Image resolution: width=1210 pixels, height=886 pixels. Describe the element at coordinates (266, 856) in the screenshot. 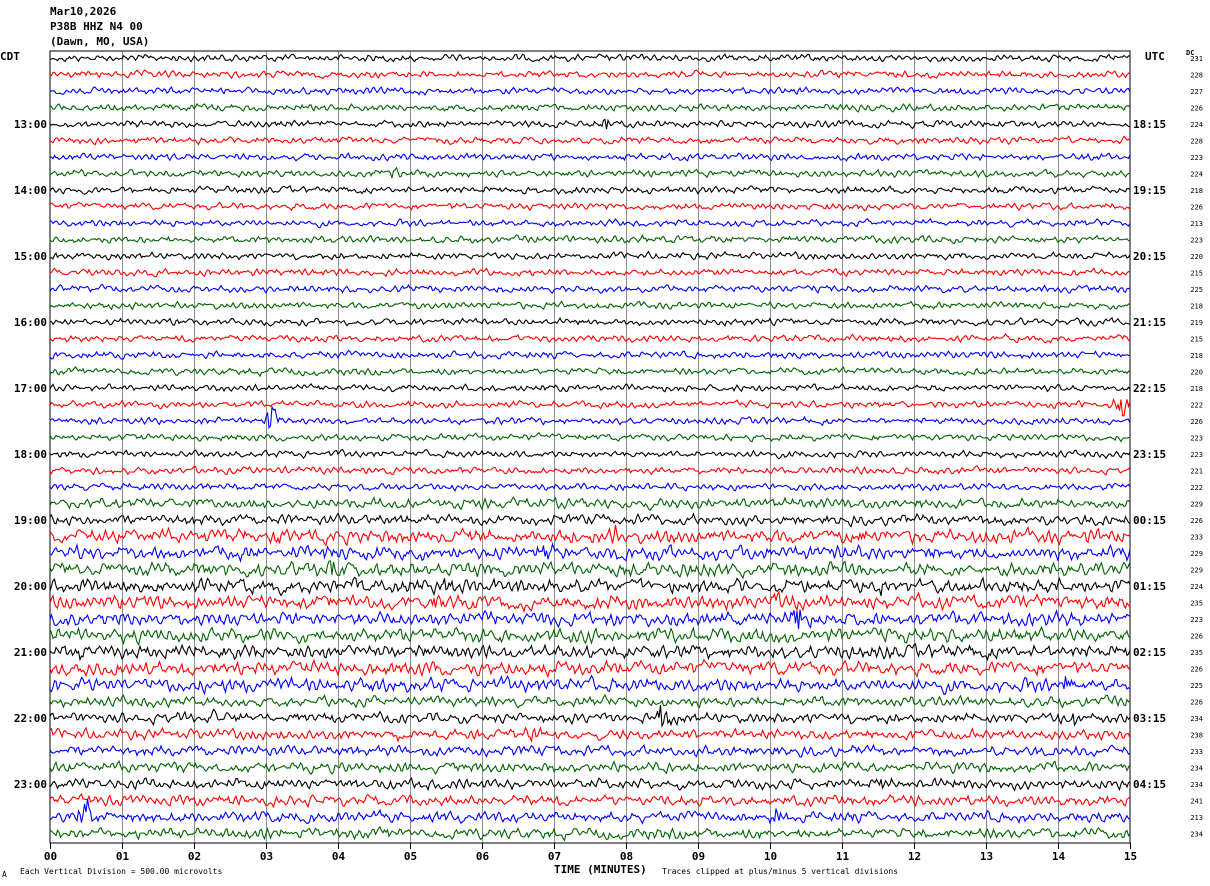

I see `x-tick-label: 03` at that location.